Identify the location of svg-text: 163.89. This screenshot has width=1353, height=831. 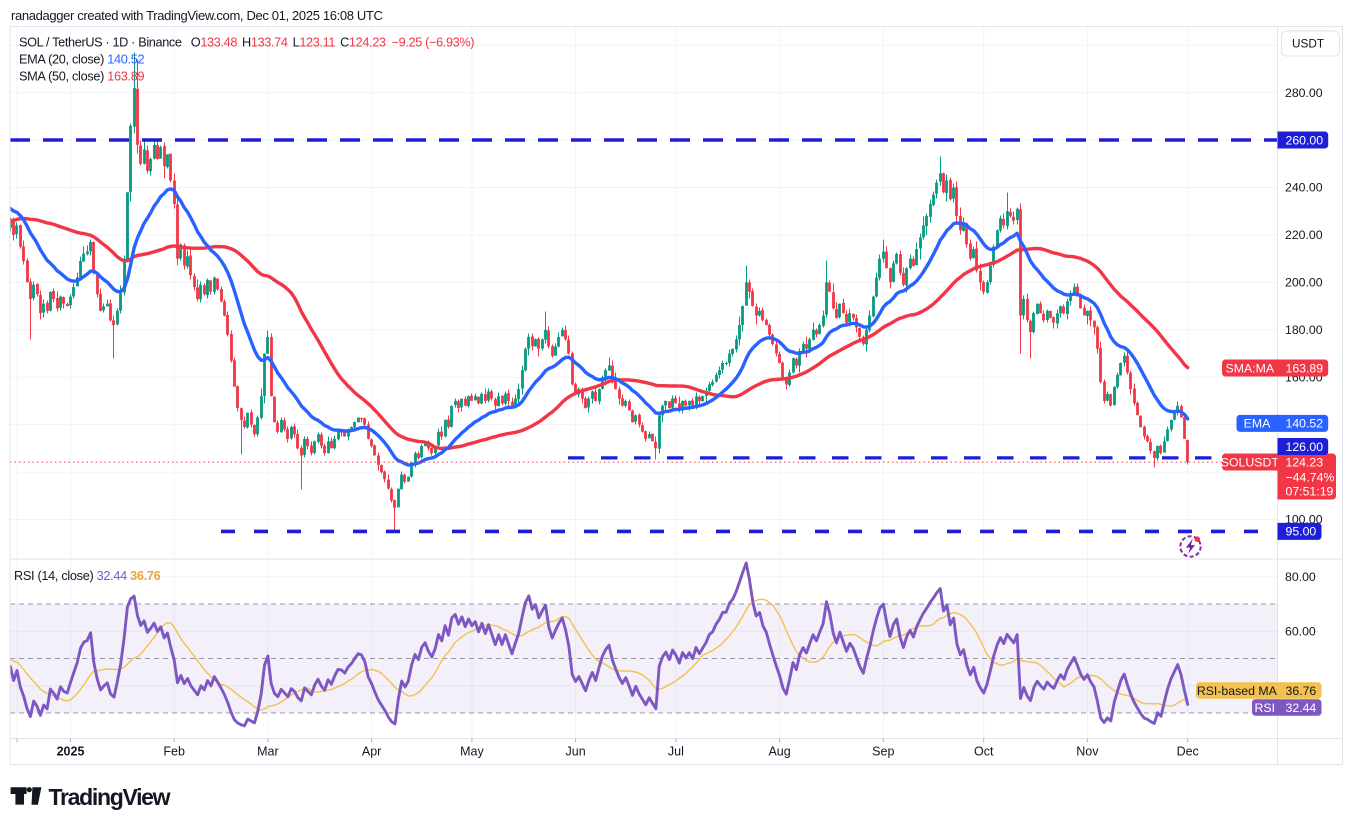
(1305, 368).